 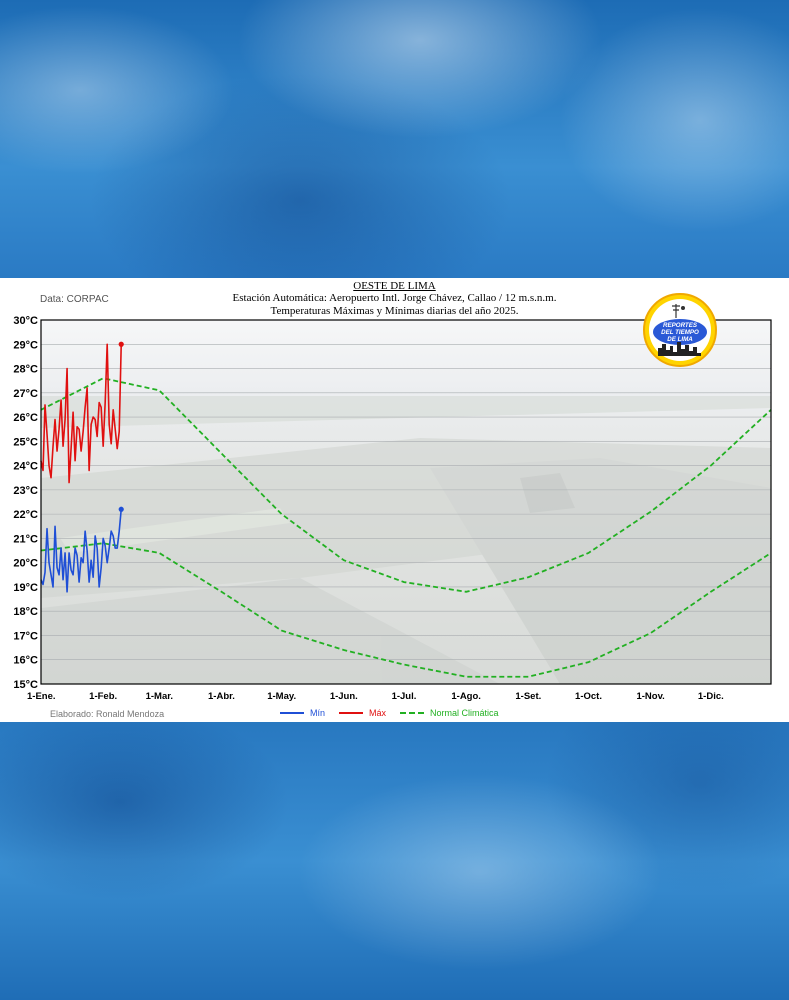 I want to click on chart-title: OESTE DE LIMA, so click(x=394, y=286).